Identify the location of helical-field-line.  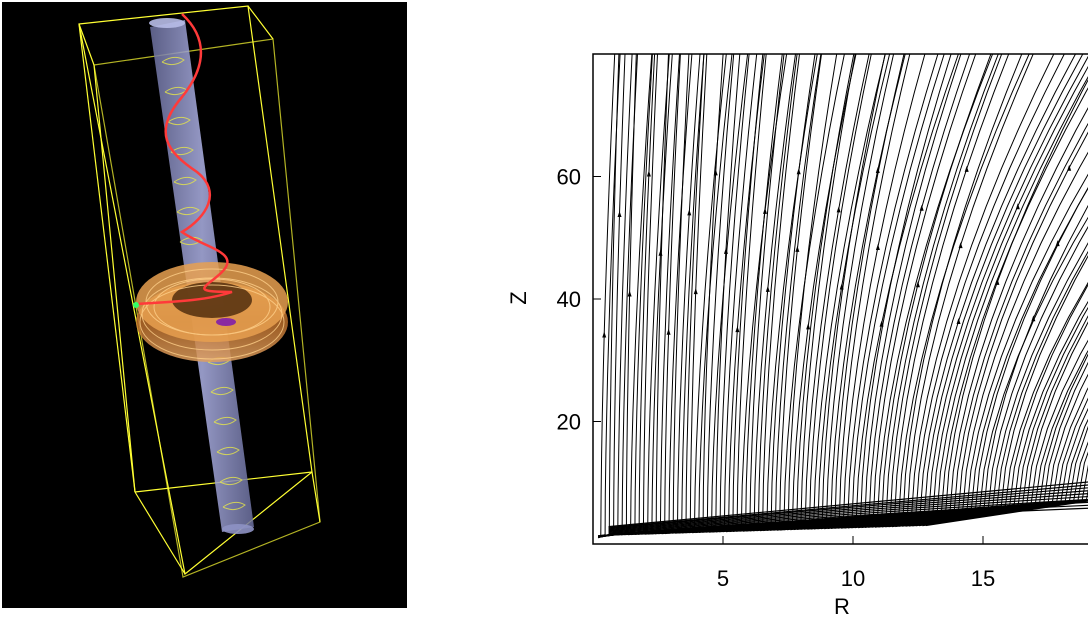
(184, 159).